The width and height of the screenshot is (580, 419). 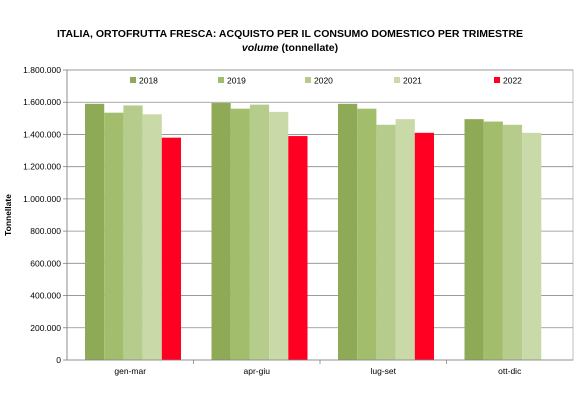 I want to click on y-tick-label: 1.600.000, so click(x=42, y=102).